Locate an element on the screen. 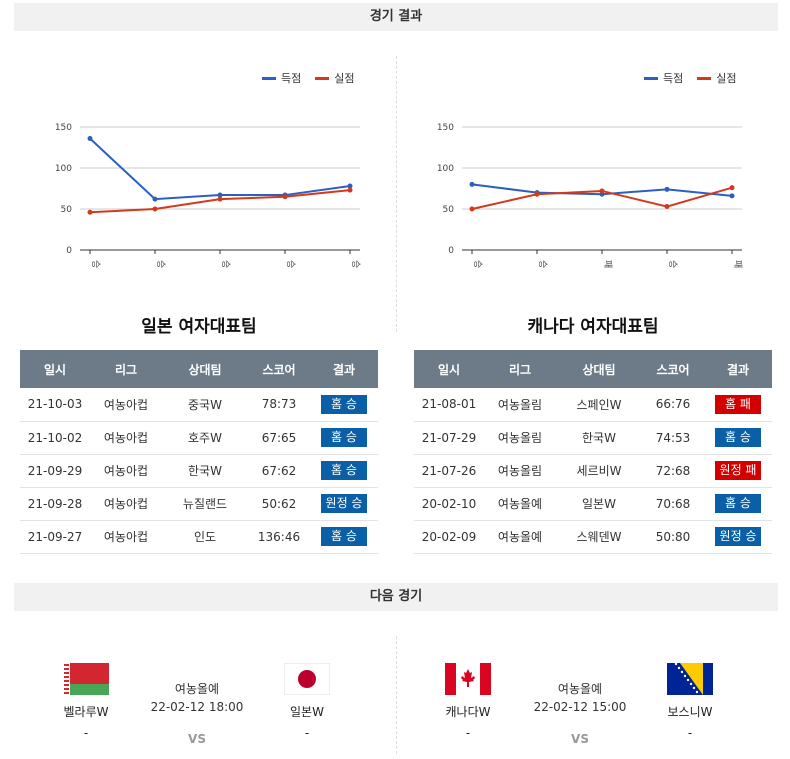 The height and width of the screenshot is (759, 790). canada-flag-icon is located at coordinates (468, 679).